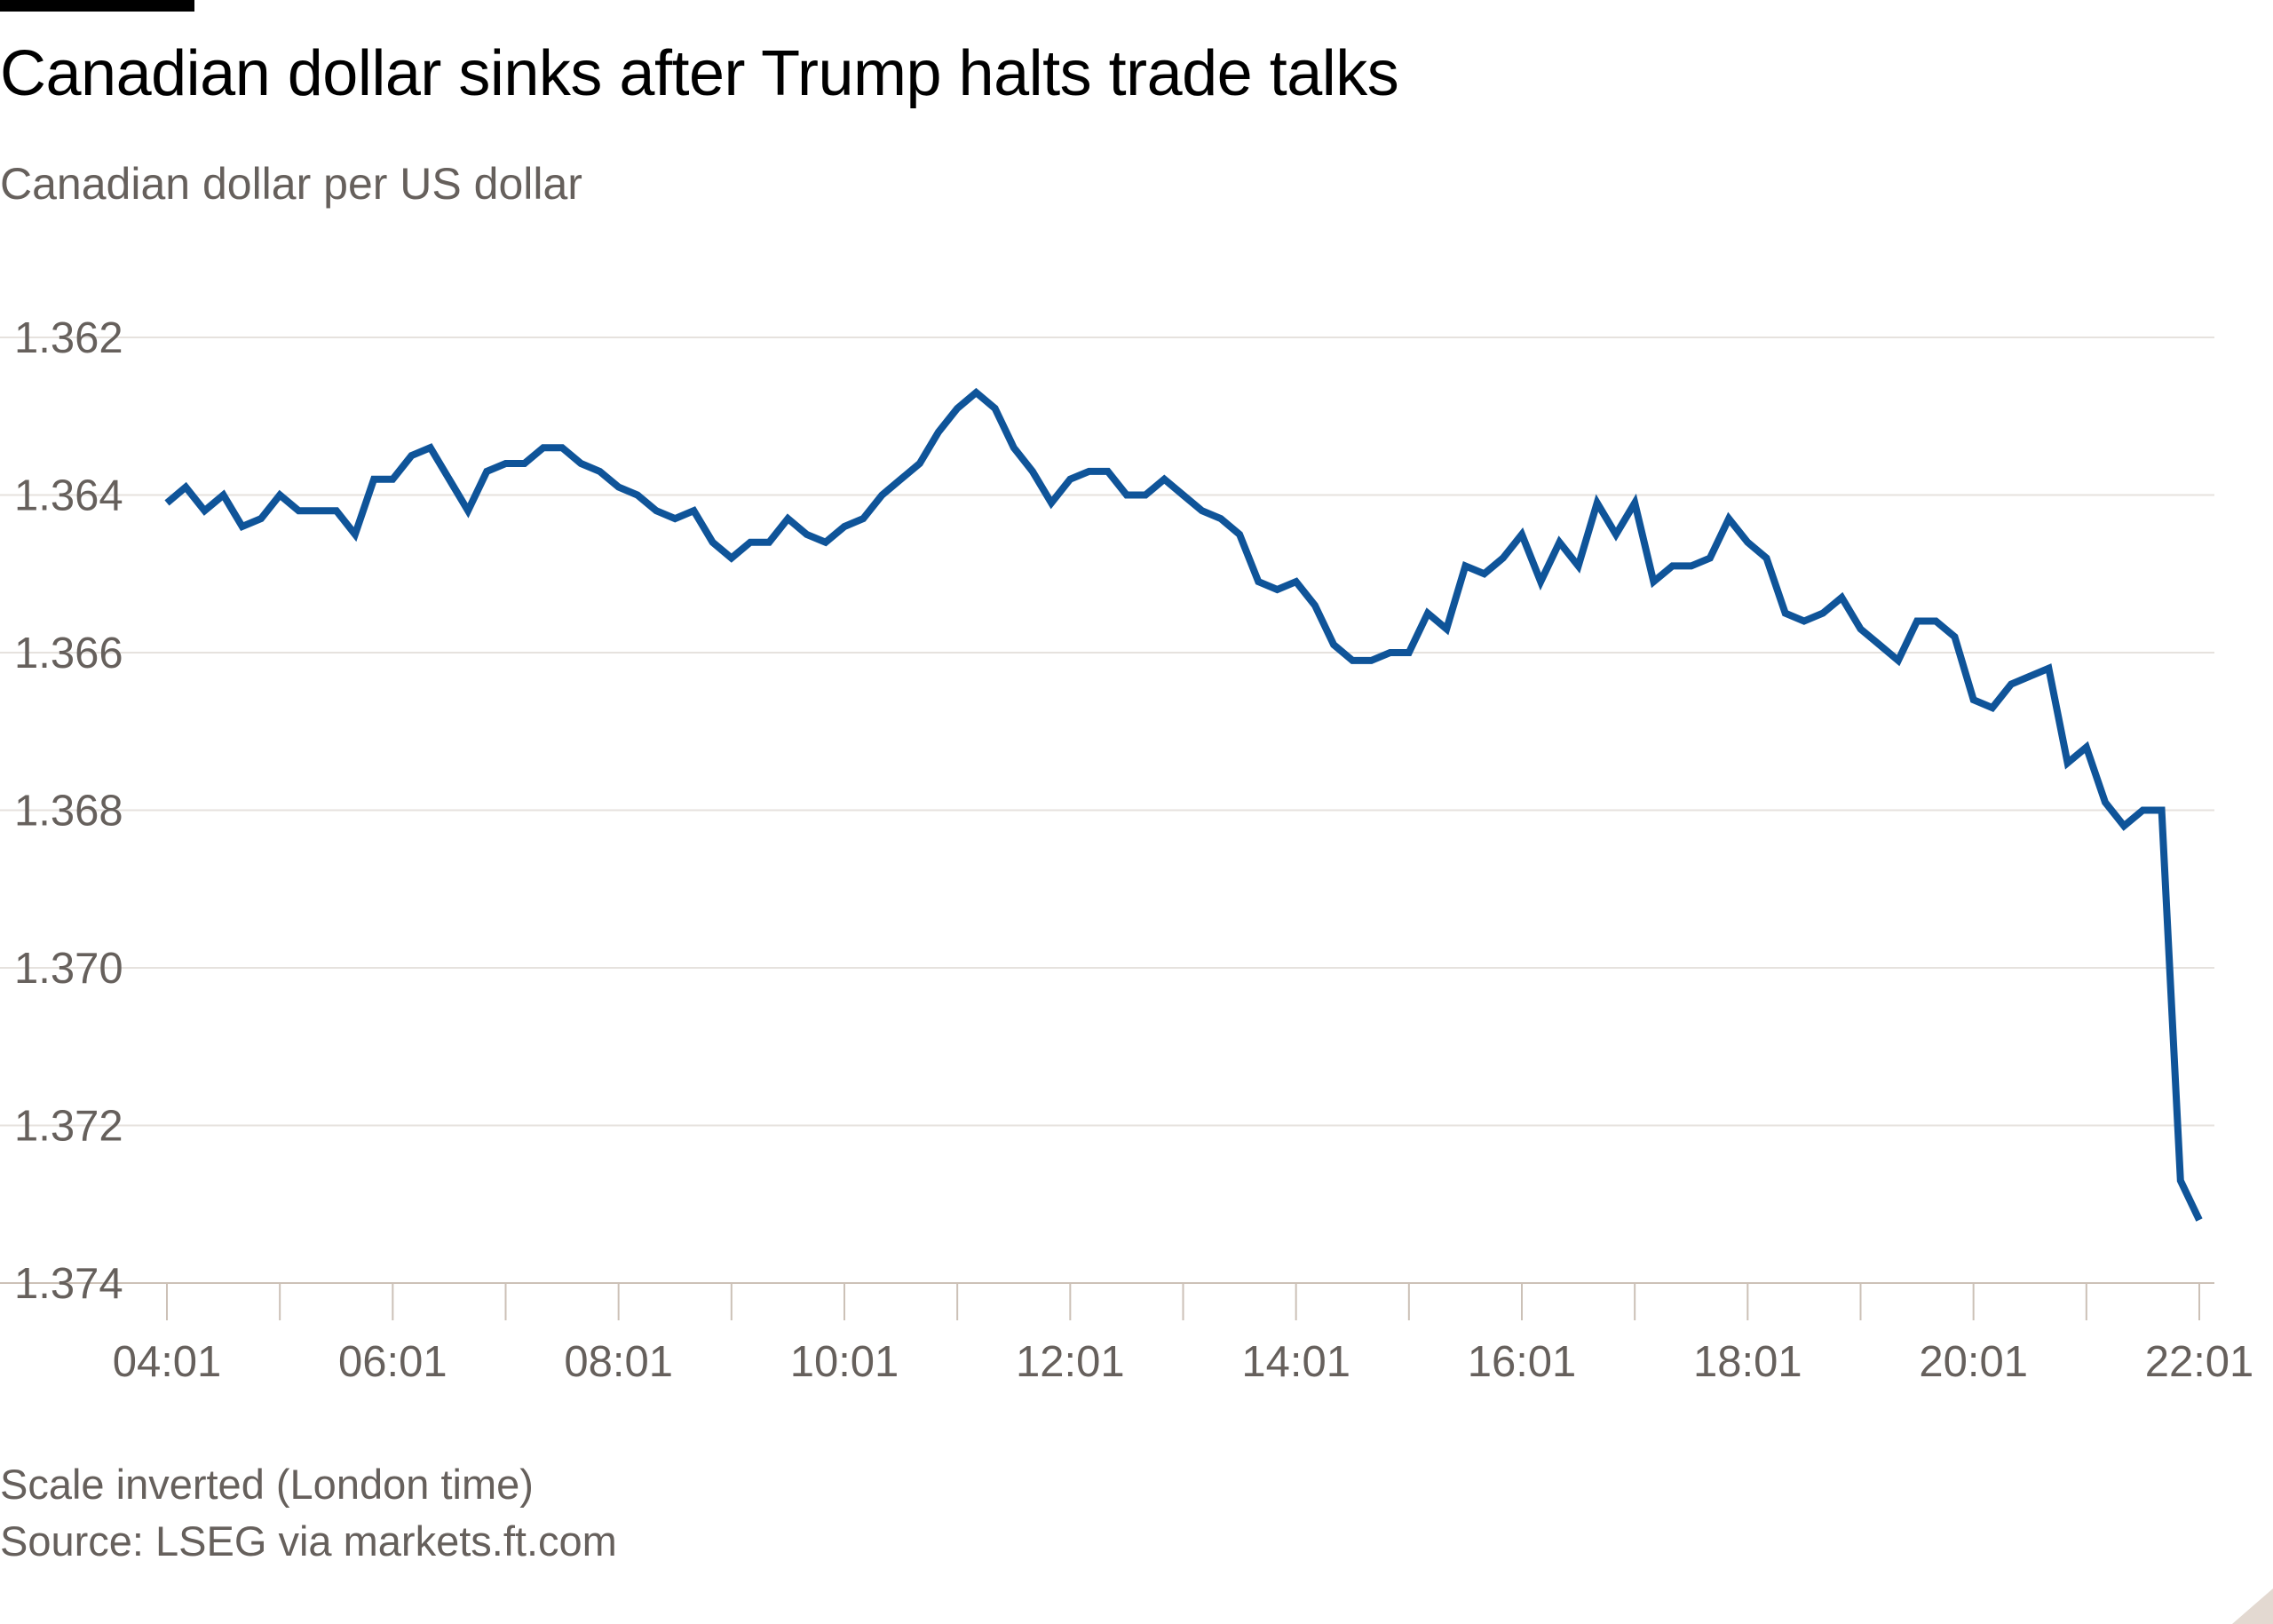 Image resolution: width=2273 pixels, height=1624 pixels. What do you see at coordinates (308, 1541) in the screenshot?
I see `chart-source: Source: LSEG via markets.ft.com` at bounding box center [308, 1541].